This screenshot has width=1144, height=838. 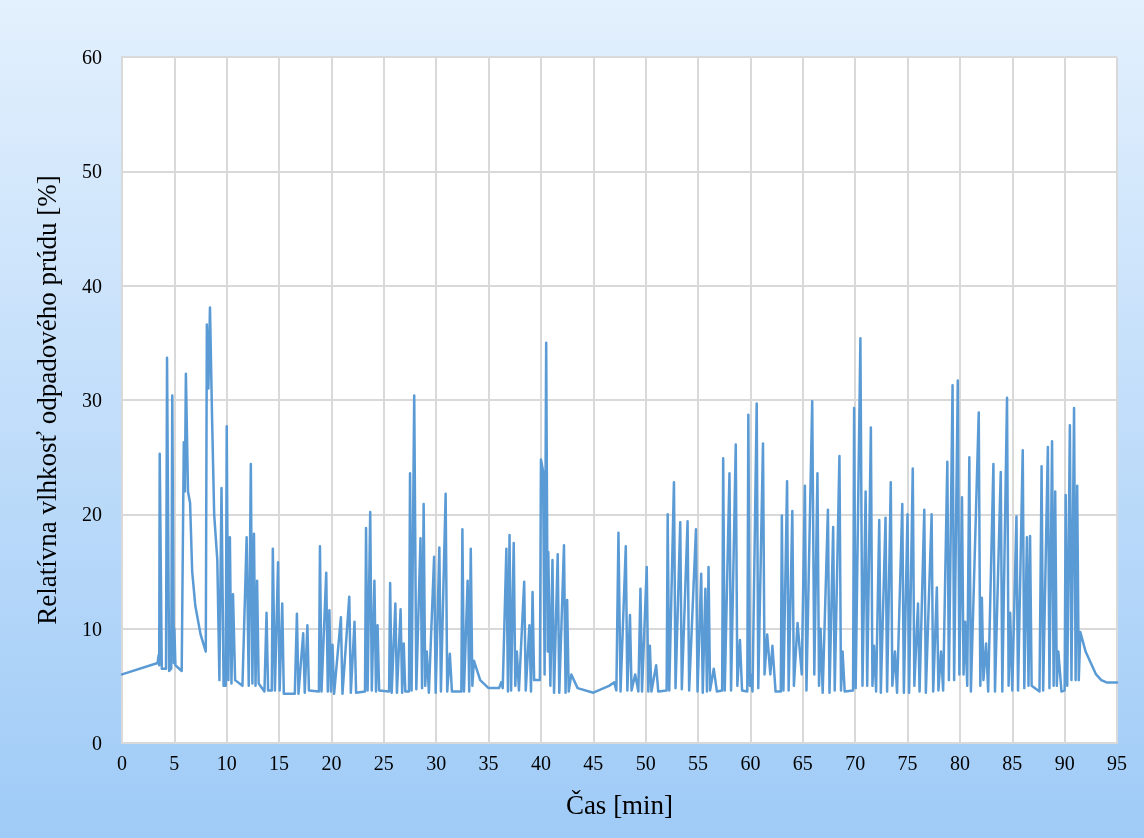 I want to click on x-tick-label: 25, so click(x=383, y=763).